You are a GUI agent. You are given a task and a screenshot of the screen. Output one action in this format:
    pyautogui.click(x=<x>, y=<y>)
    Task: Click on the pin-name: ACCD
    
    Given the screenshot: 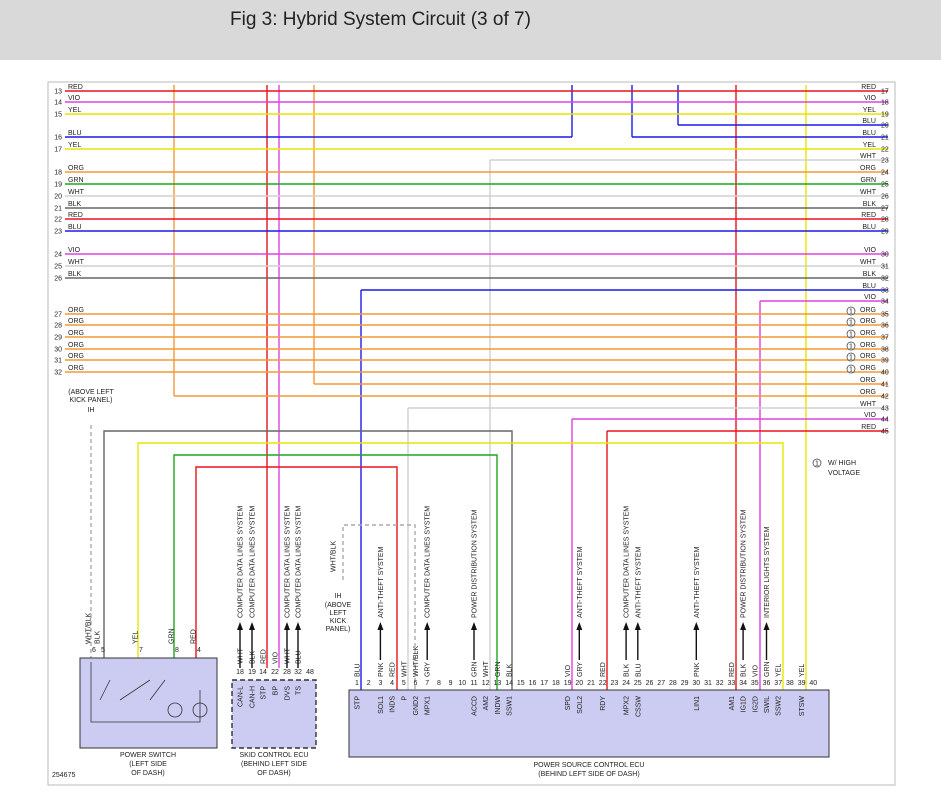 What is the action you would take?
    pyautogui.click(x=475, y=706)
    